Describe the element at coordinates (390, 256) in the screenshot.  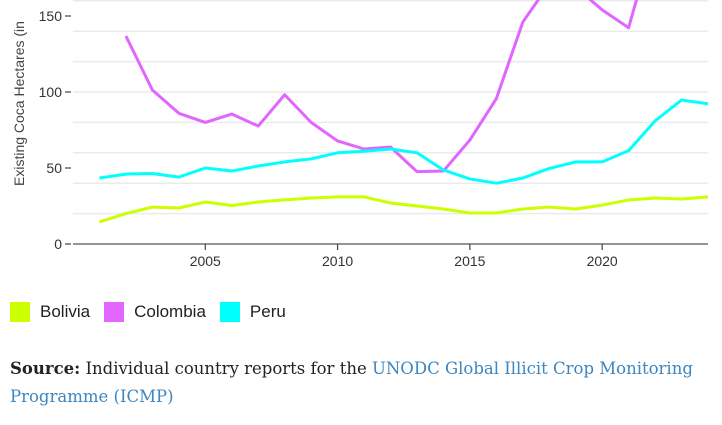
I see `x-axis: 2005 2010 2015 2020` at that location.